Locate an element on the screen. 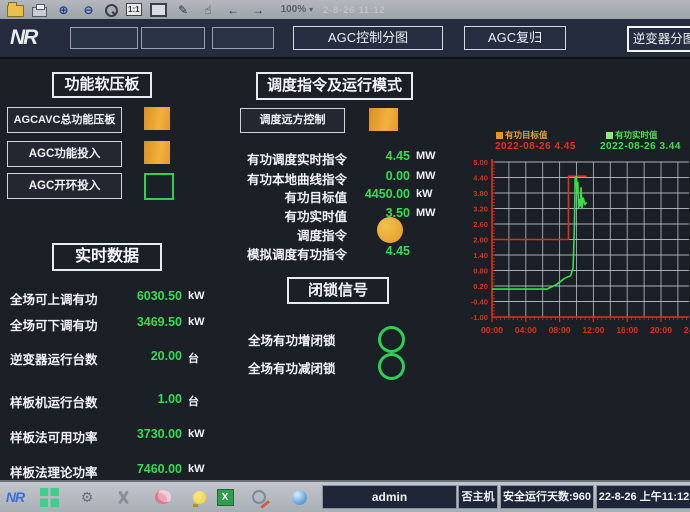 The width and height of the screenshot is (690, 512). print-icon is located at coordinates (39, 10).